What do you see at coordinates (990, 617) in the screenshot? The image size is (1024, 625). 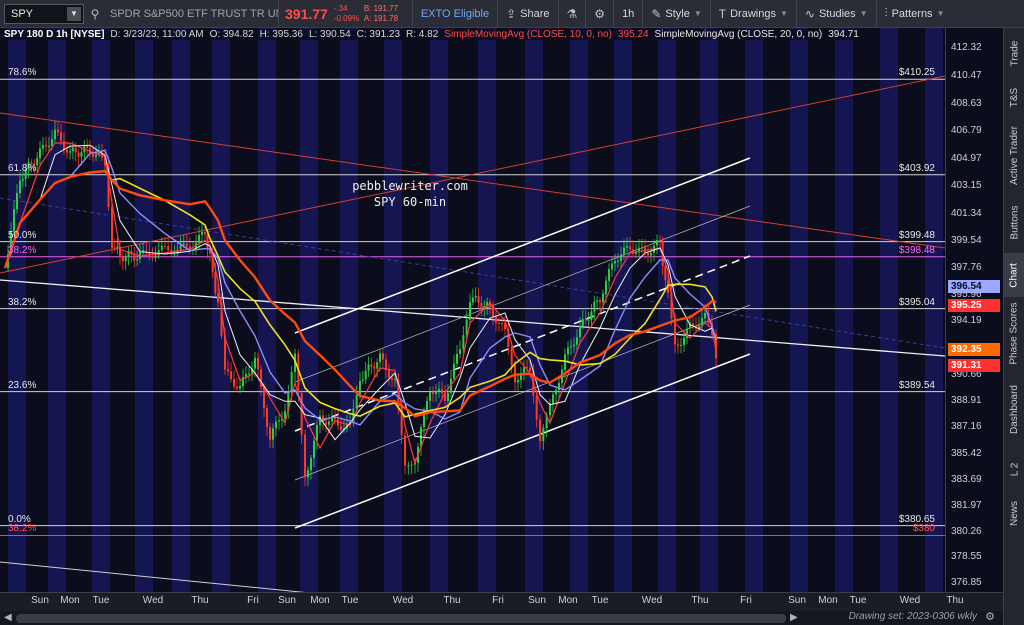 I see `gear-icon: ⚙` at bounding box center [990, 617].